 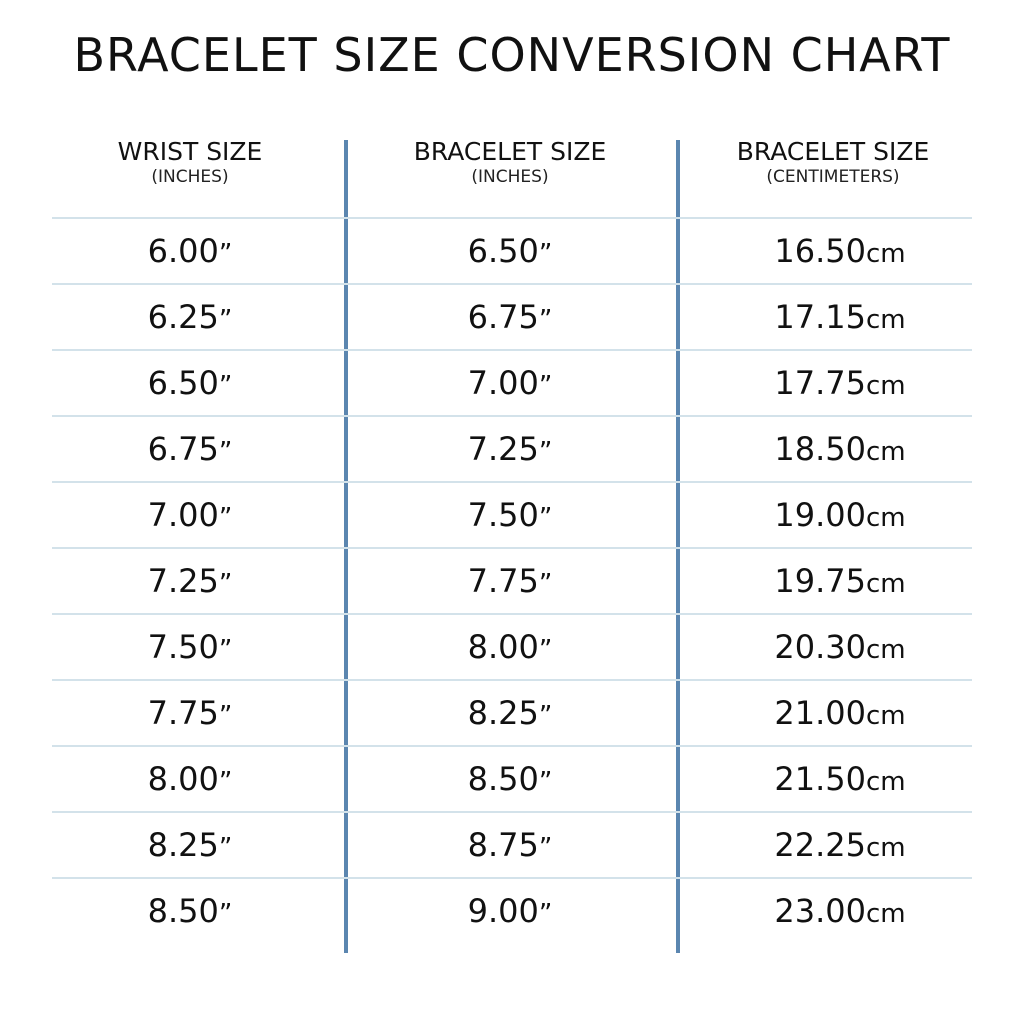 I want to click on cell-value: 21.00, so click(x=820, y=713).